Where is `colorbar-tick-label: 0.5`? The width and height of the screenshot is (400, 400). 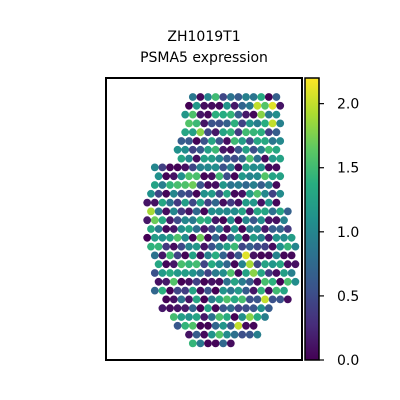 colorbar-tick-label: 0.5 is located at coordinates (348, 297).